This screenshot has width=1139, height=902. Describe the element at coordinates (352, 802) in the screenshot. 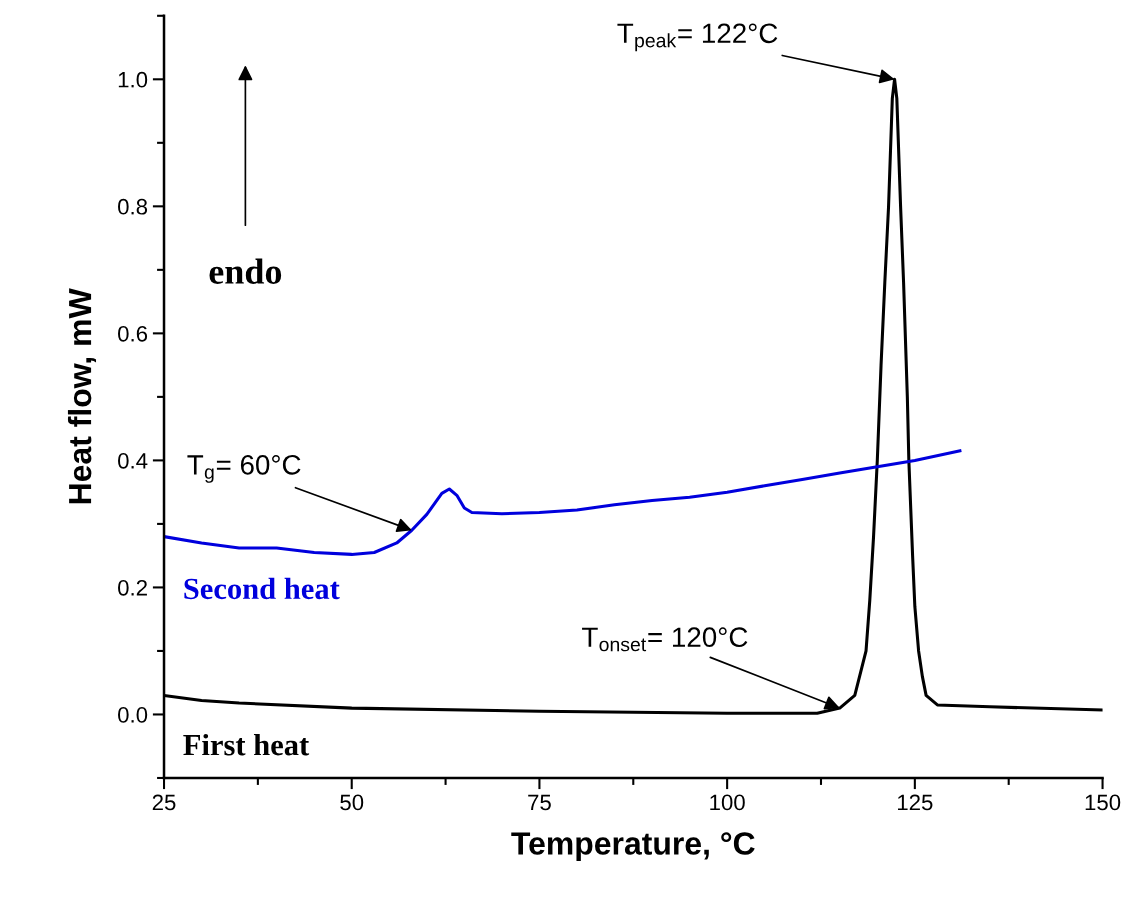

I see `x-tick-label: 50` at that location.